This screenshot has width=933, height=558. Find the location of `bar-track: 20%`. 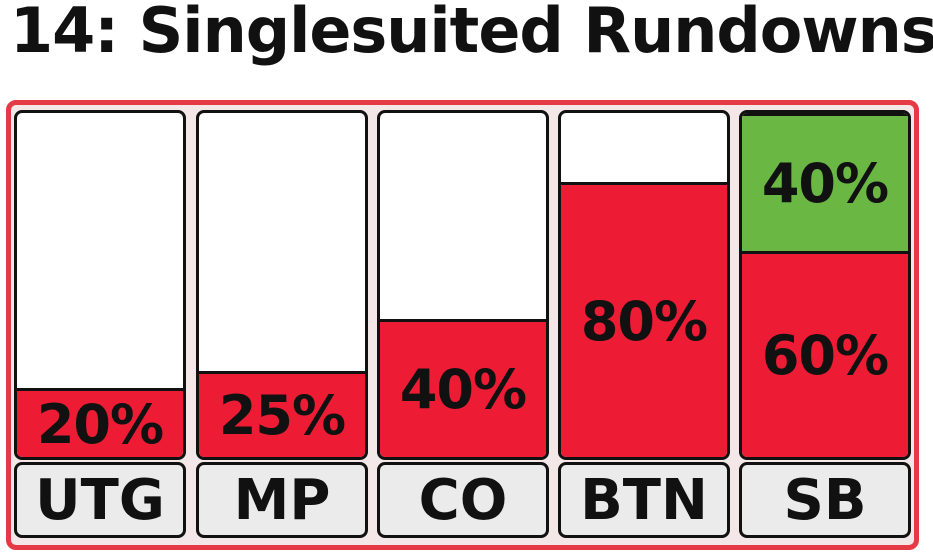

bar-track: 20% is located at coordinates (100, 285).